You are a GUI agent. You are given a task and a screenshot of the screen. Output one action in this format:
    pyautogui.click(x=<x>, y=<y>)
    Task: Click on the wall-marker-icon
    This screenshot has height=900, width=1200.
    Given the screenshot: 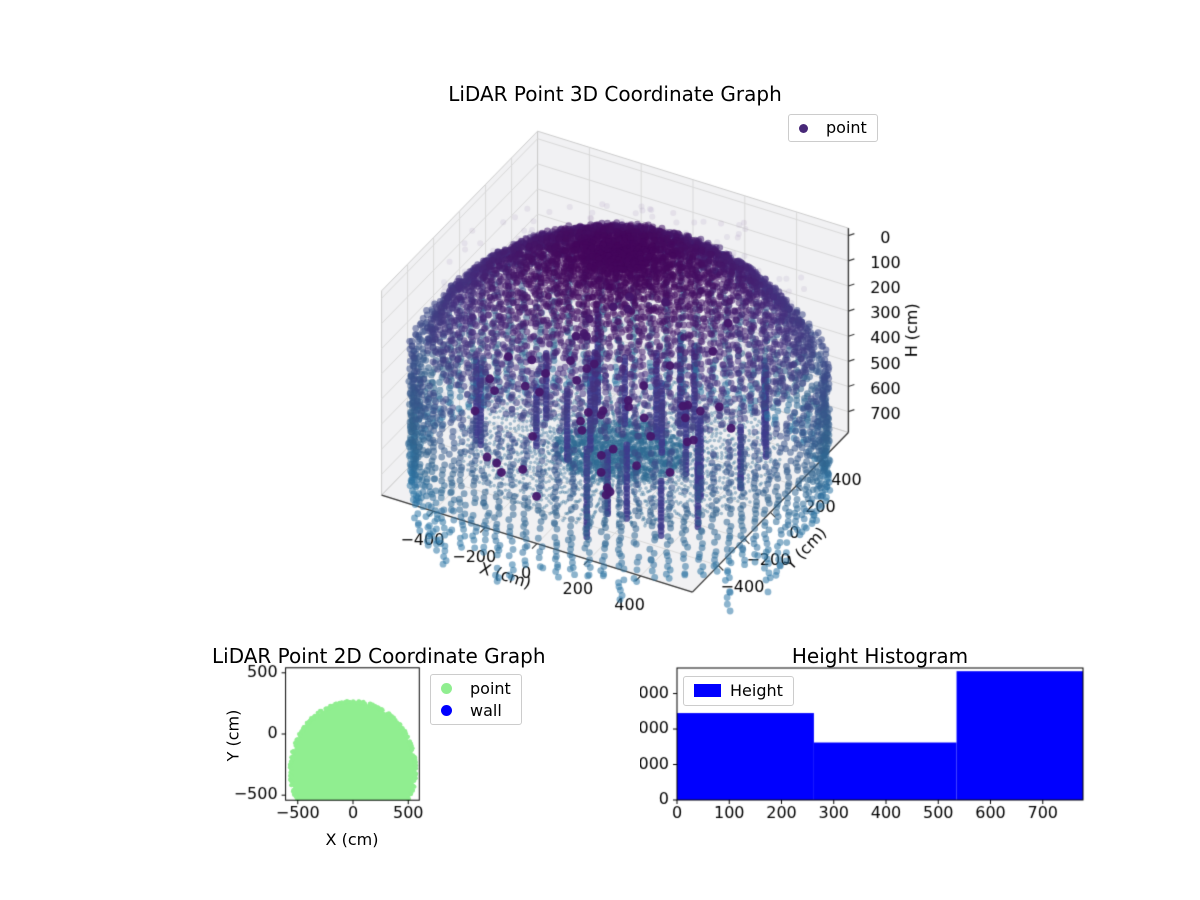 What is the action you would take?
    pyautogui.click(x=446, y=710)
    